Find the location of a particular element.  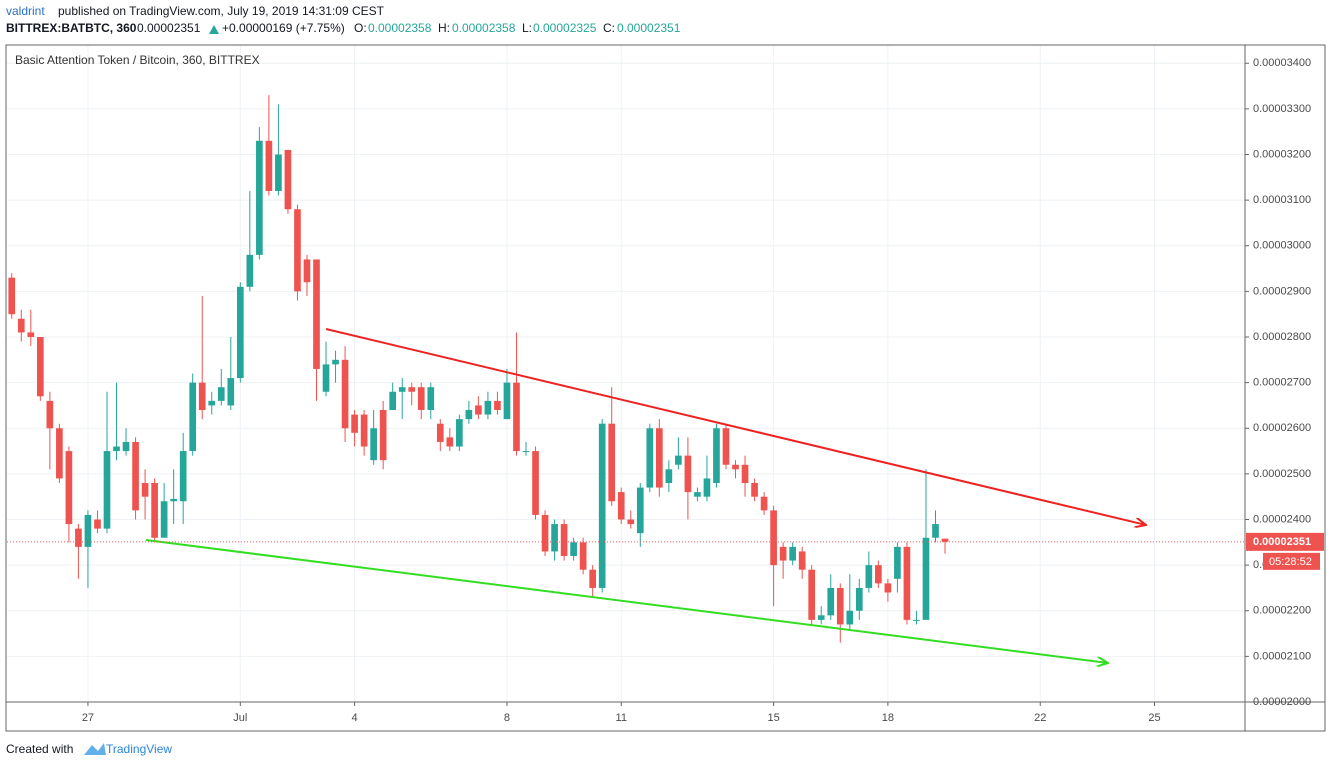

countdown-box is located at coordinates (1291, 561).